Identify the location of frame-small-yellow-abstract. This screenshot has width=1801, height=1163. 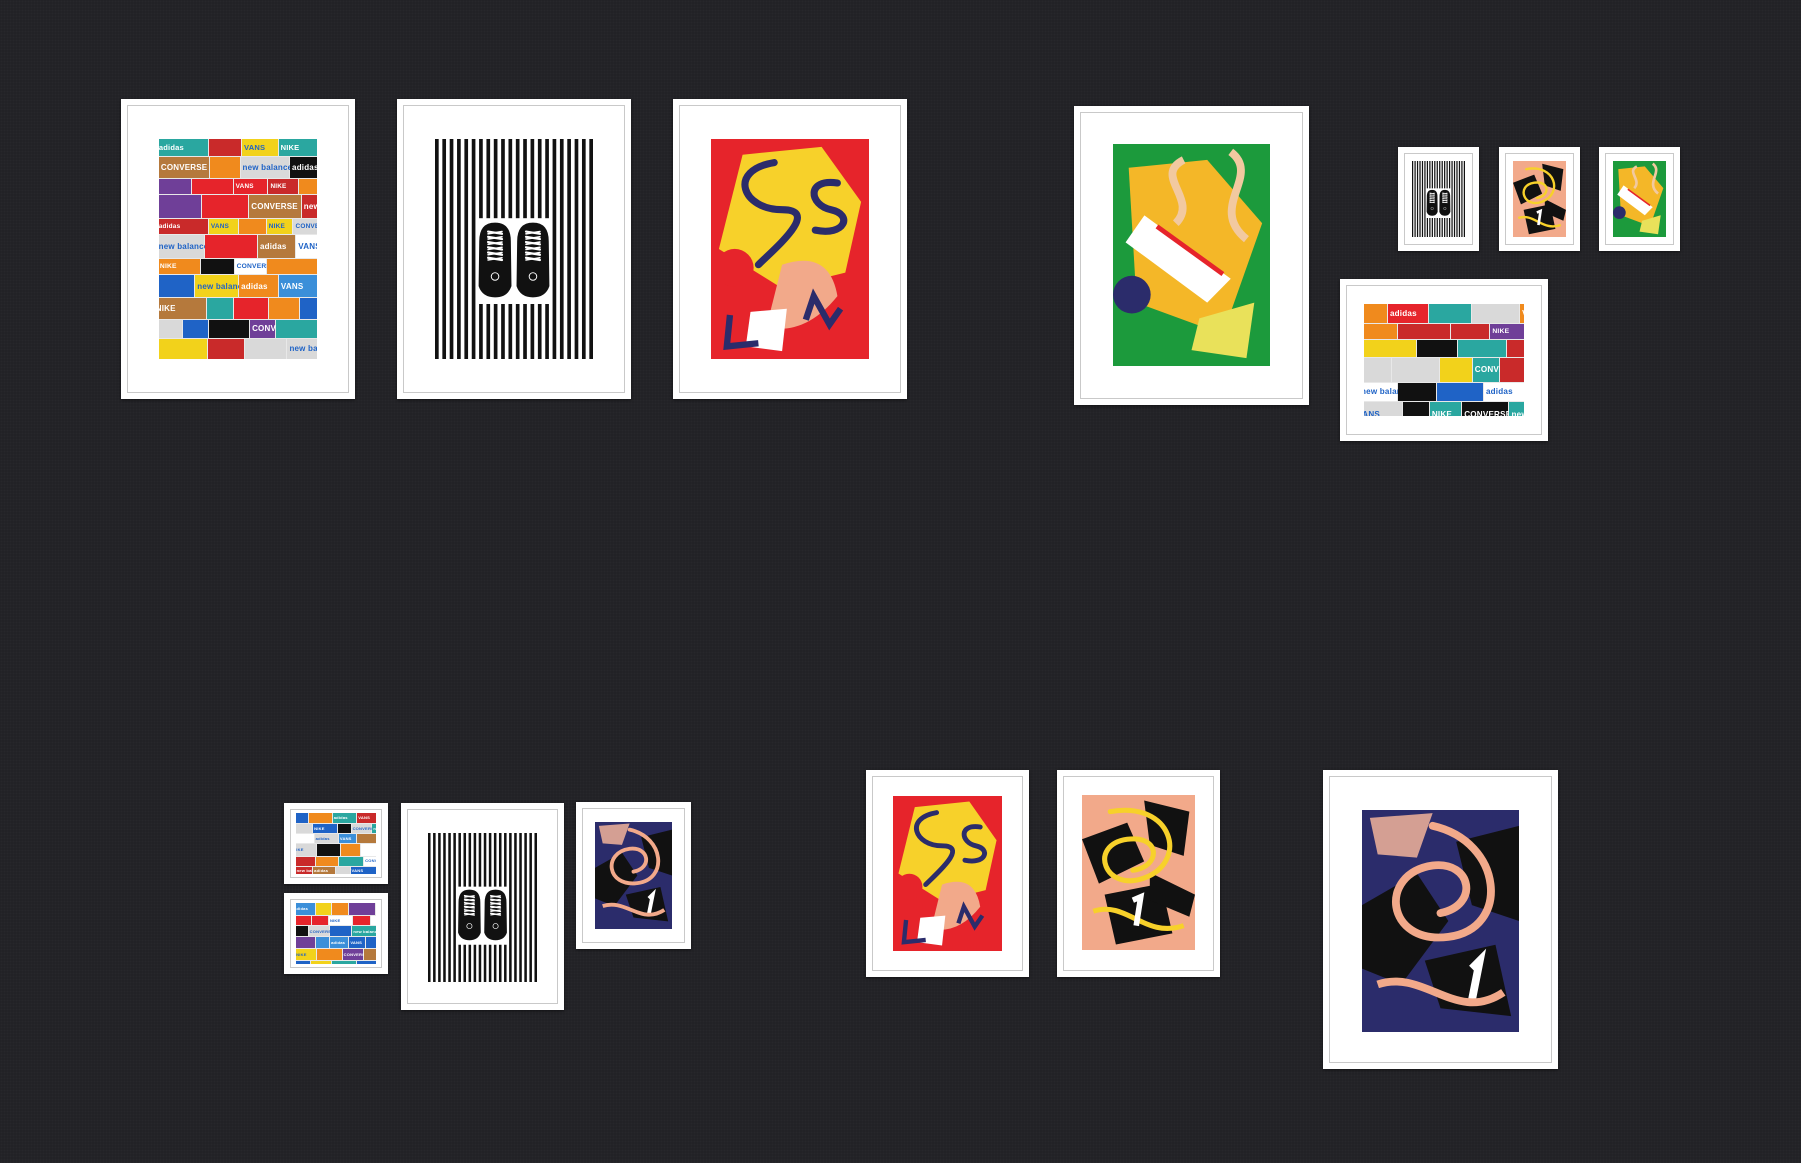
(1539, 199).